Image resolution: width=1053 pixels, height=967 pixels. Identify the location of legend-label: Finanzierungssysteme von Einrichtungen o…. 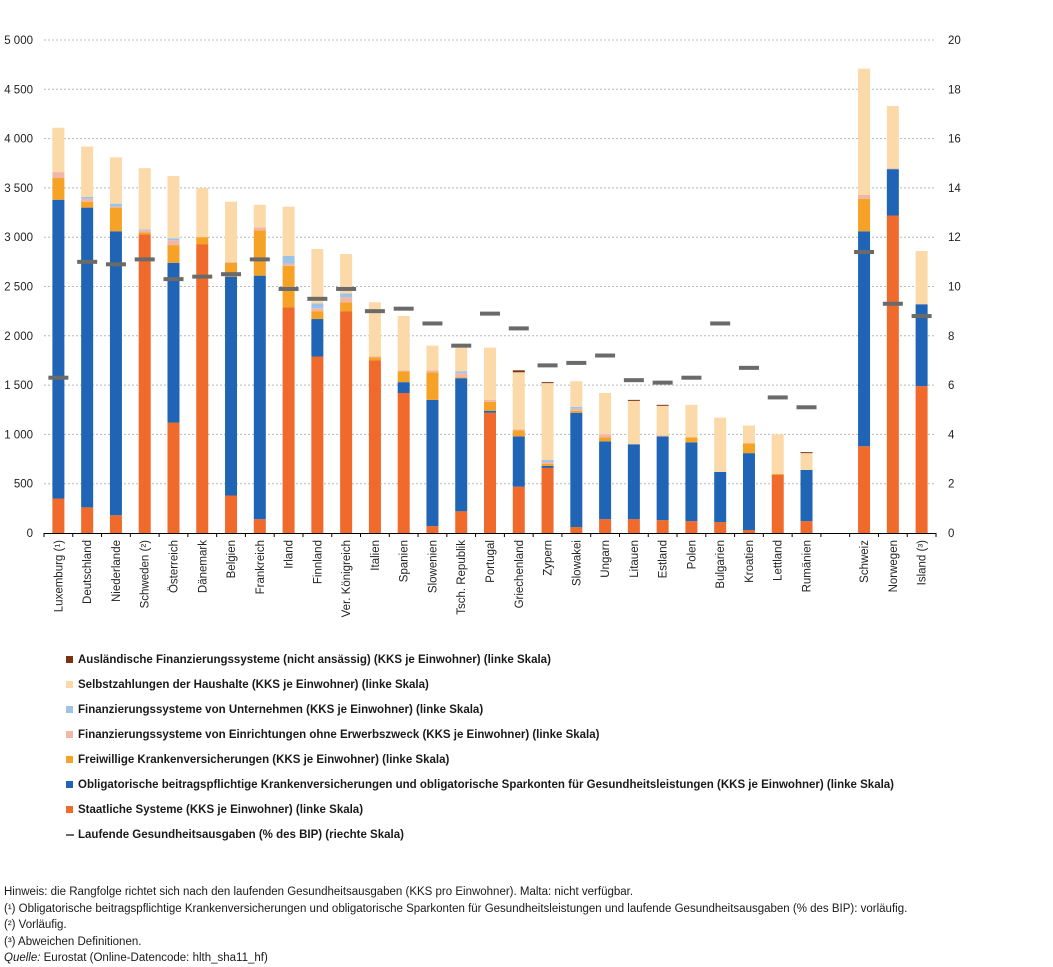
(339, 734).